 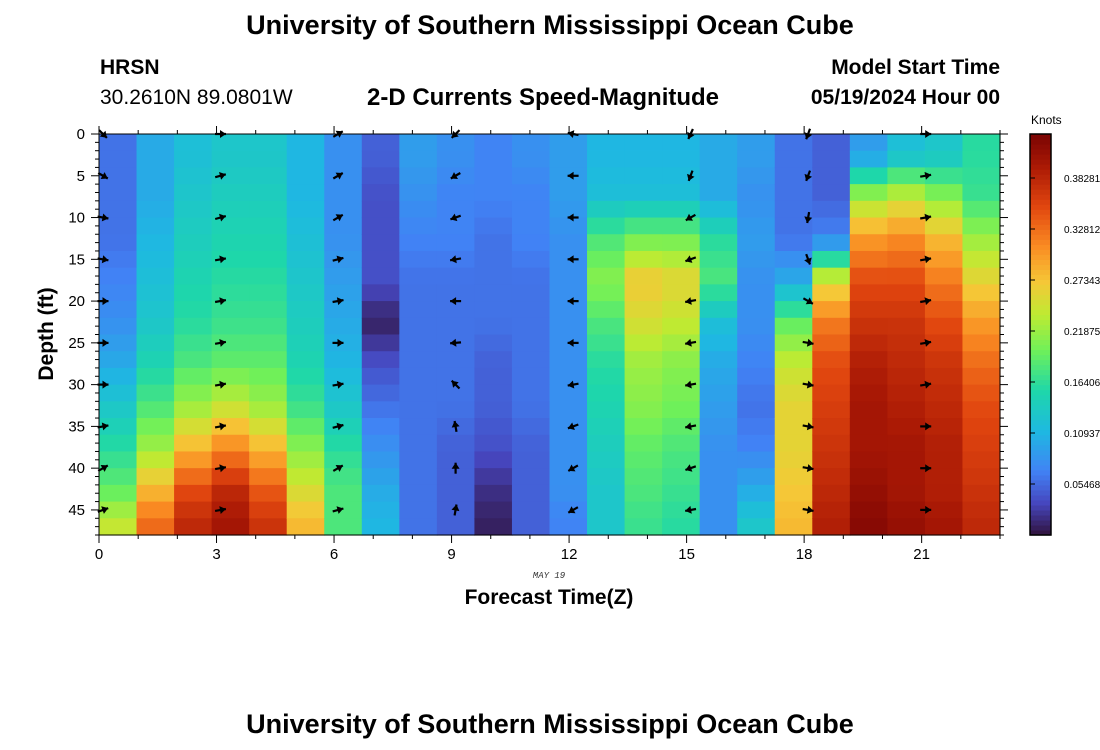 What do you see at coordinates (1082, 230) in the screenshot?
I see `colorbar-tick-label: 0.32812` at bounding box center [1082, 230].